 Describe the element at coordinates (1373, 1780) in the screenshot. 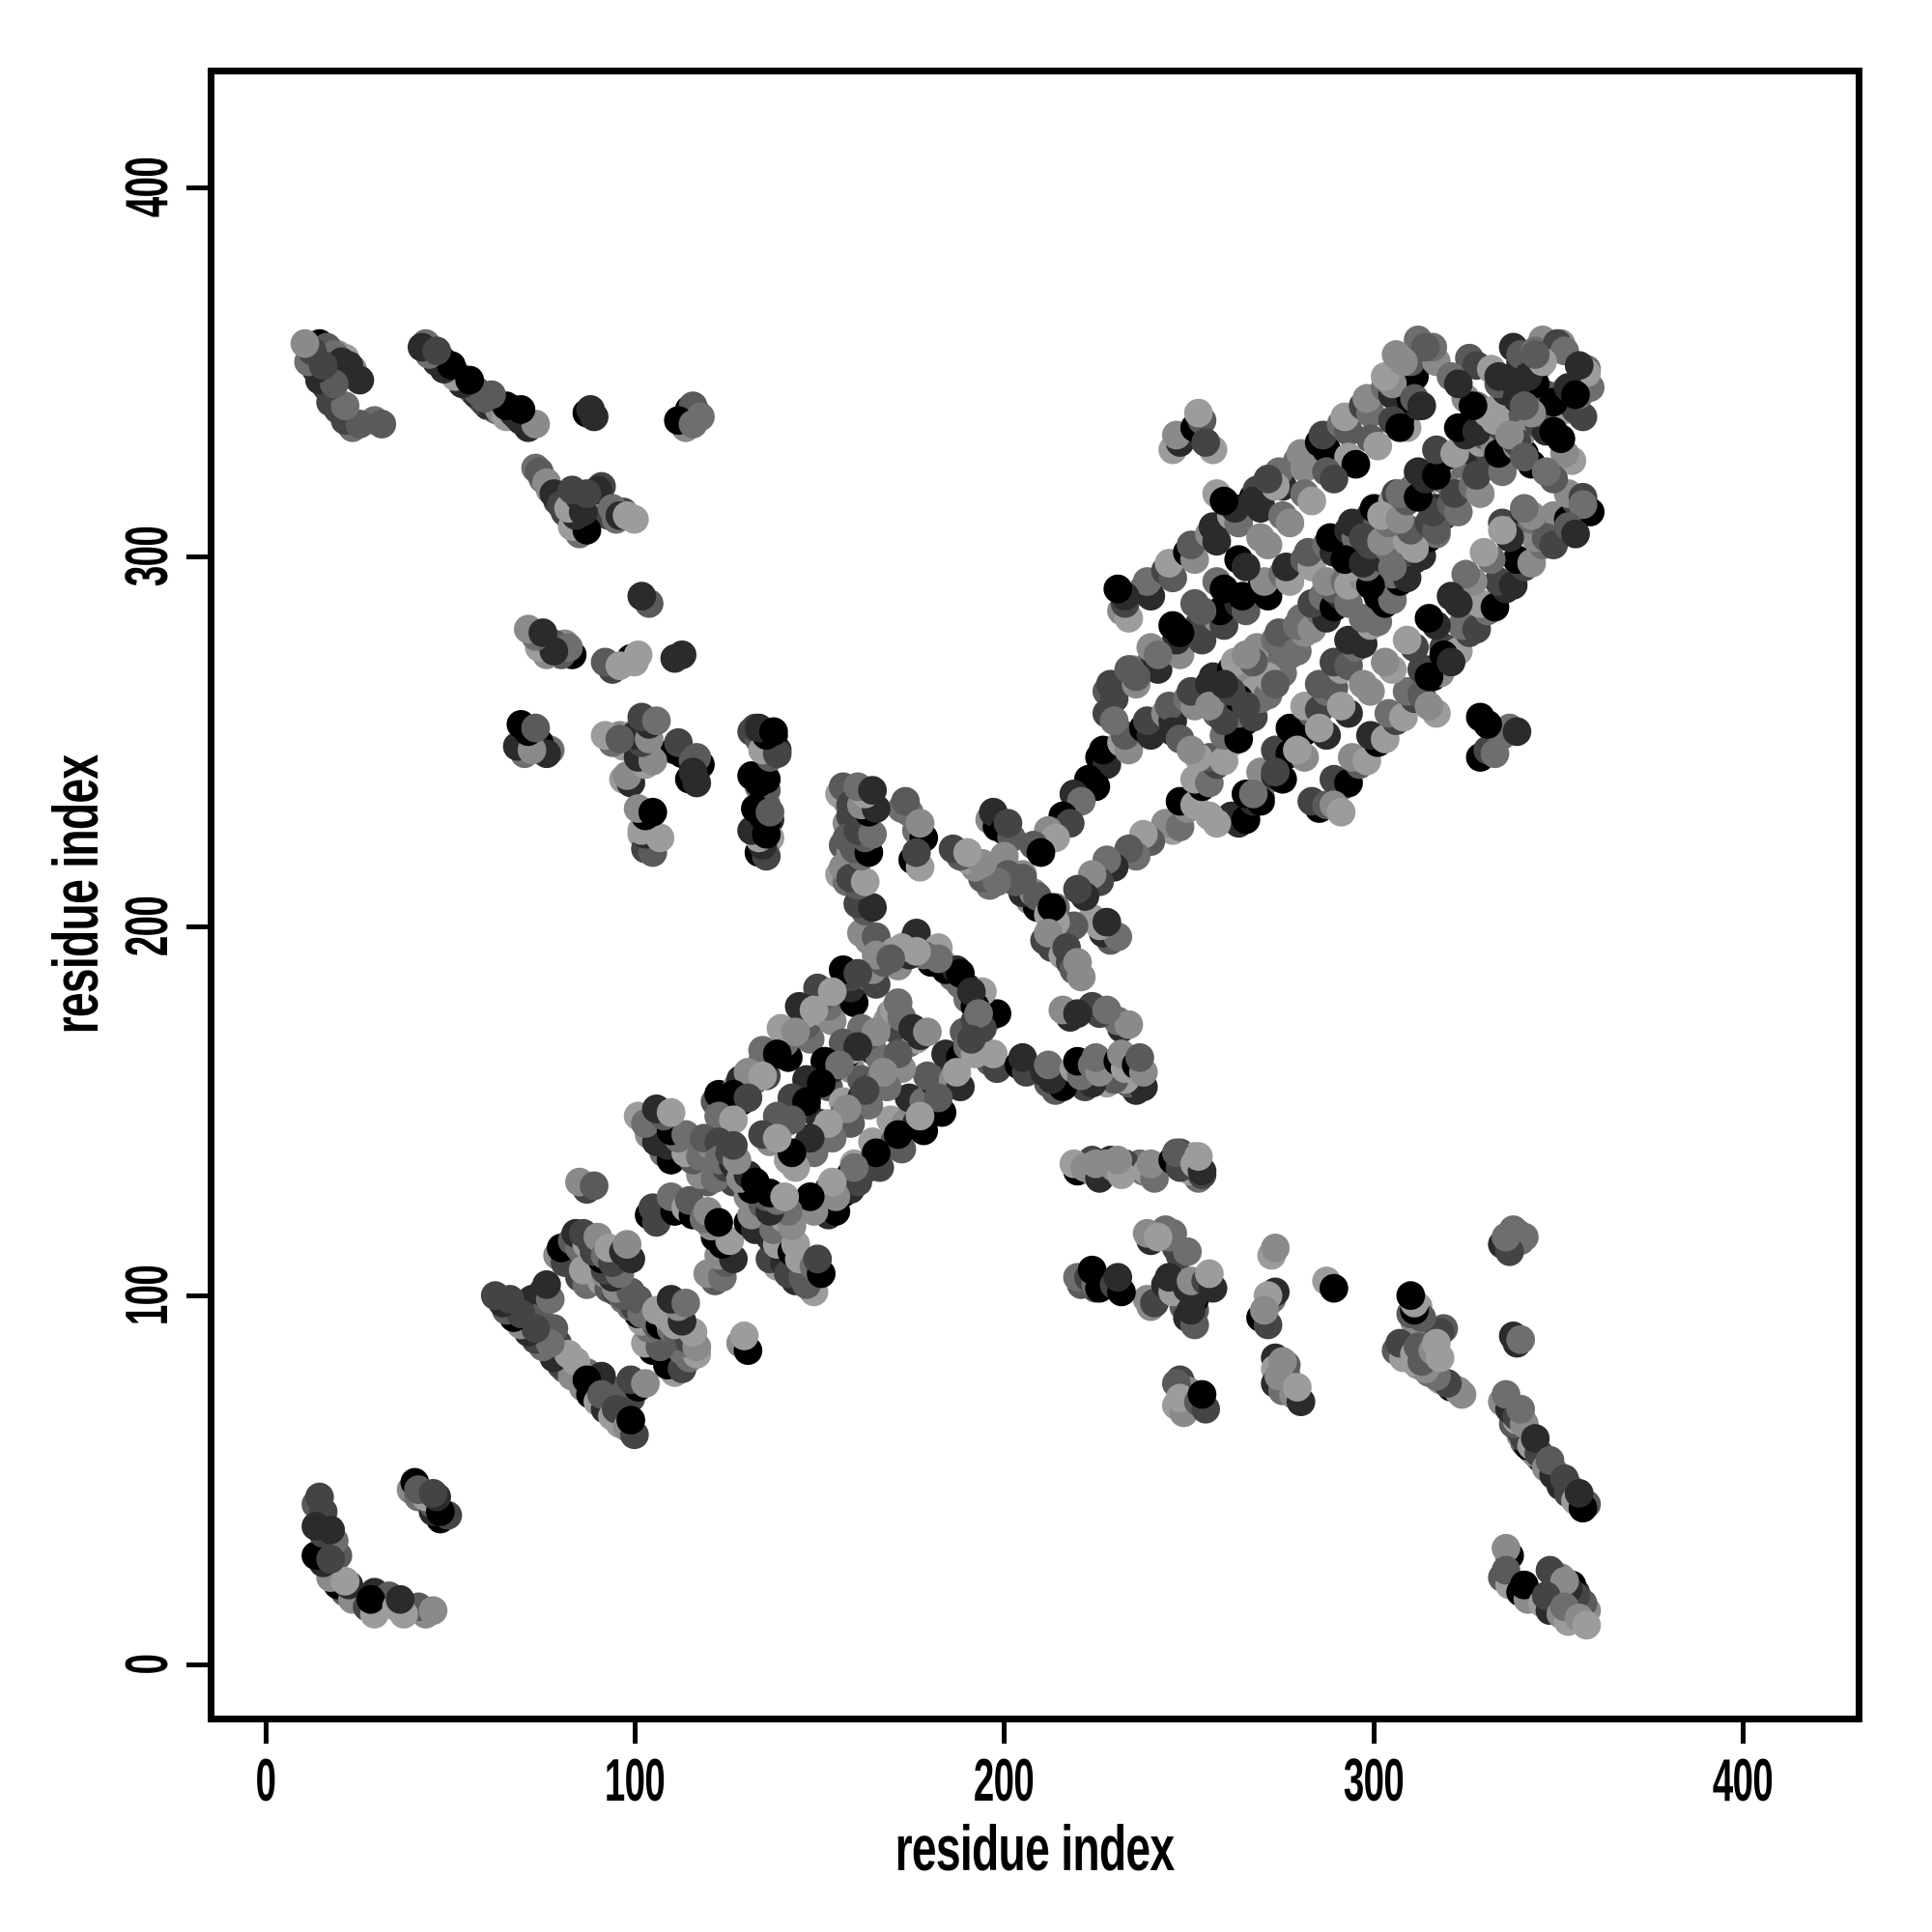

I see `x-tick-label: 300` at that location.